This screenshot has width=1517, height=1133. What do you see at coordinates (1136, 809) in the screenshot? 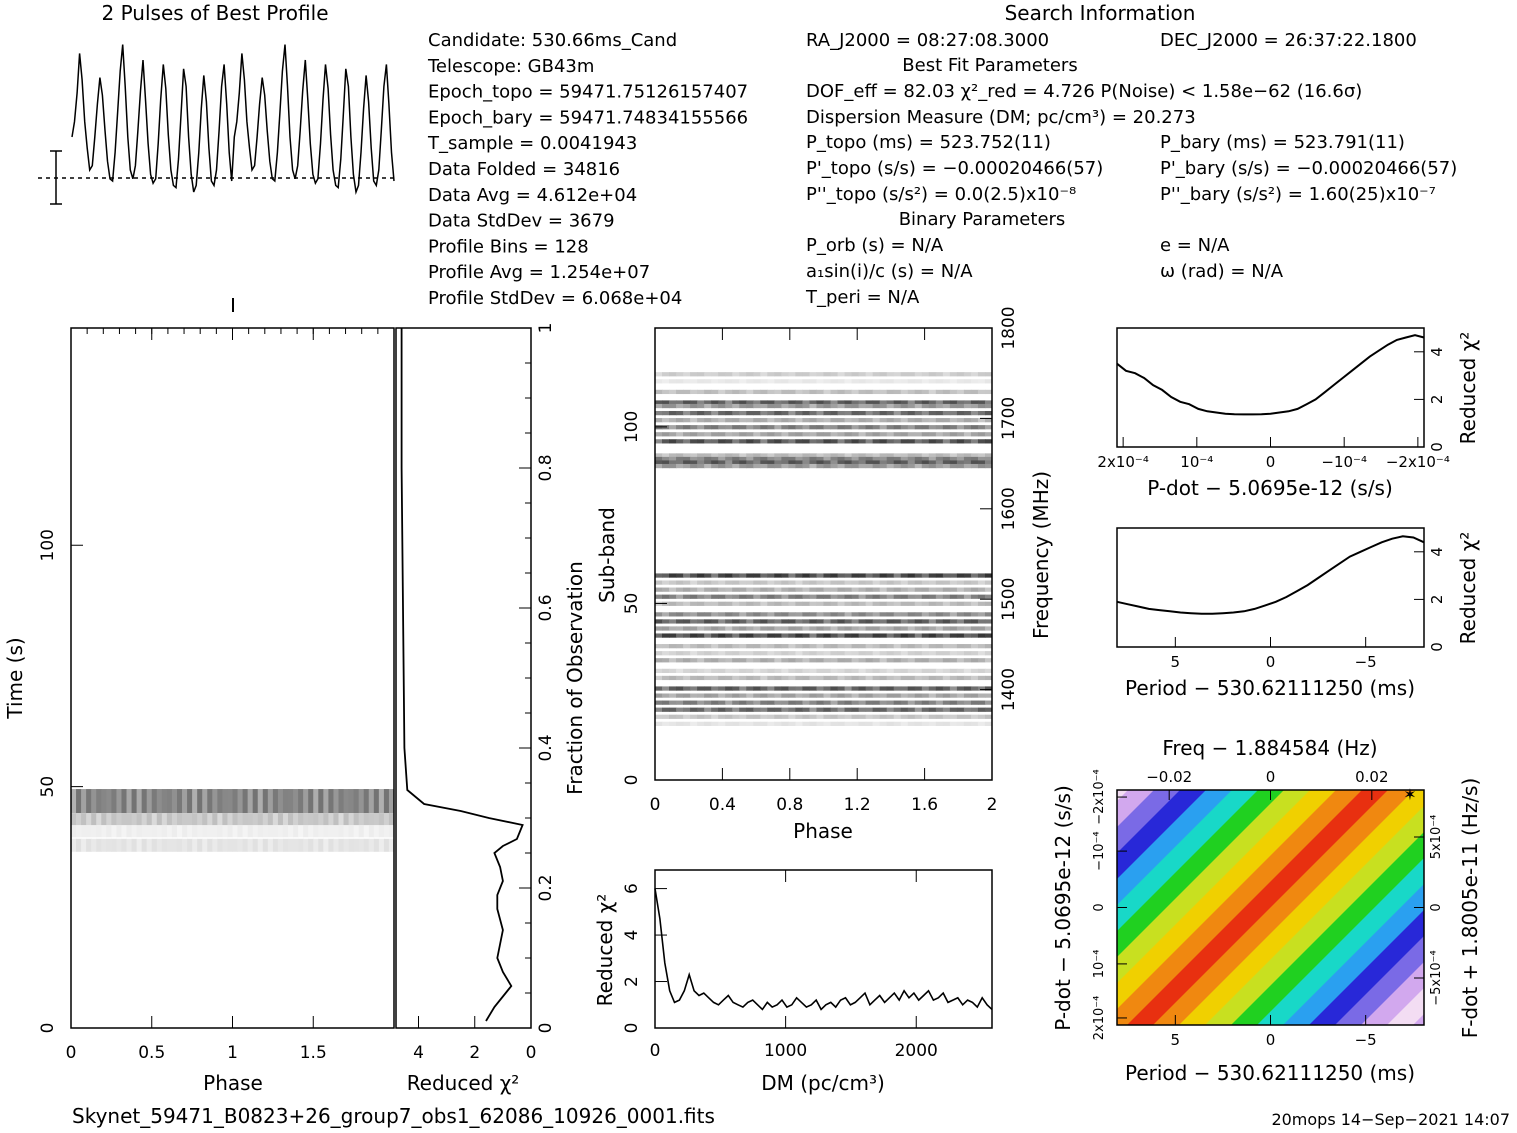
I see `ppdot-contour` at bounding box center [1136, 809].